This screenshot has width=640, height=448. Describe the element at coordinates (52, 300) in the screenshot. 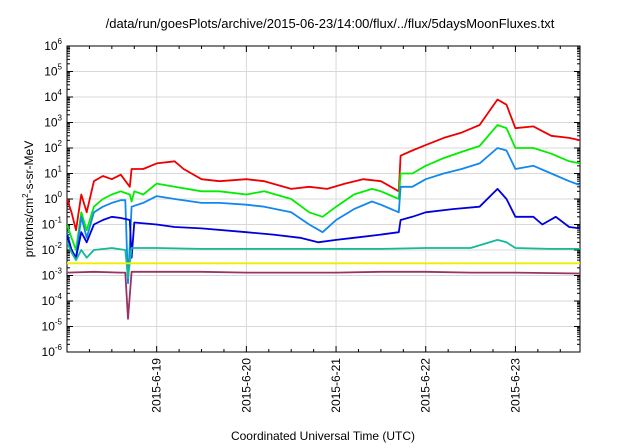

I see `y-tick-label: 10⁻⁴` at that location.